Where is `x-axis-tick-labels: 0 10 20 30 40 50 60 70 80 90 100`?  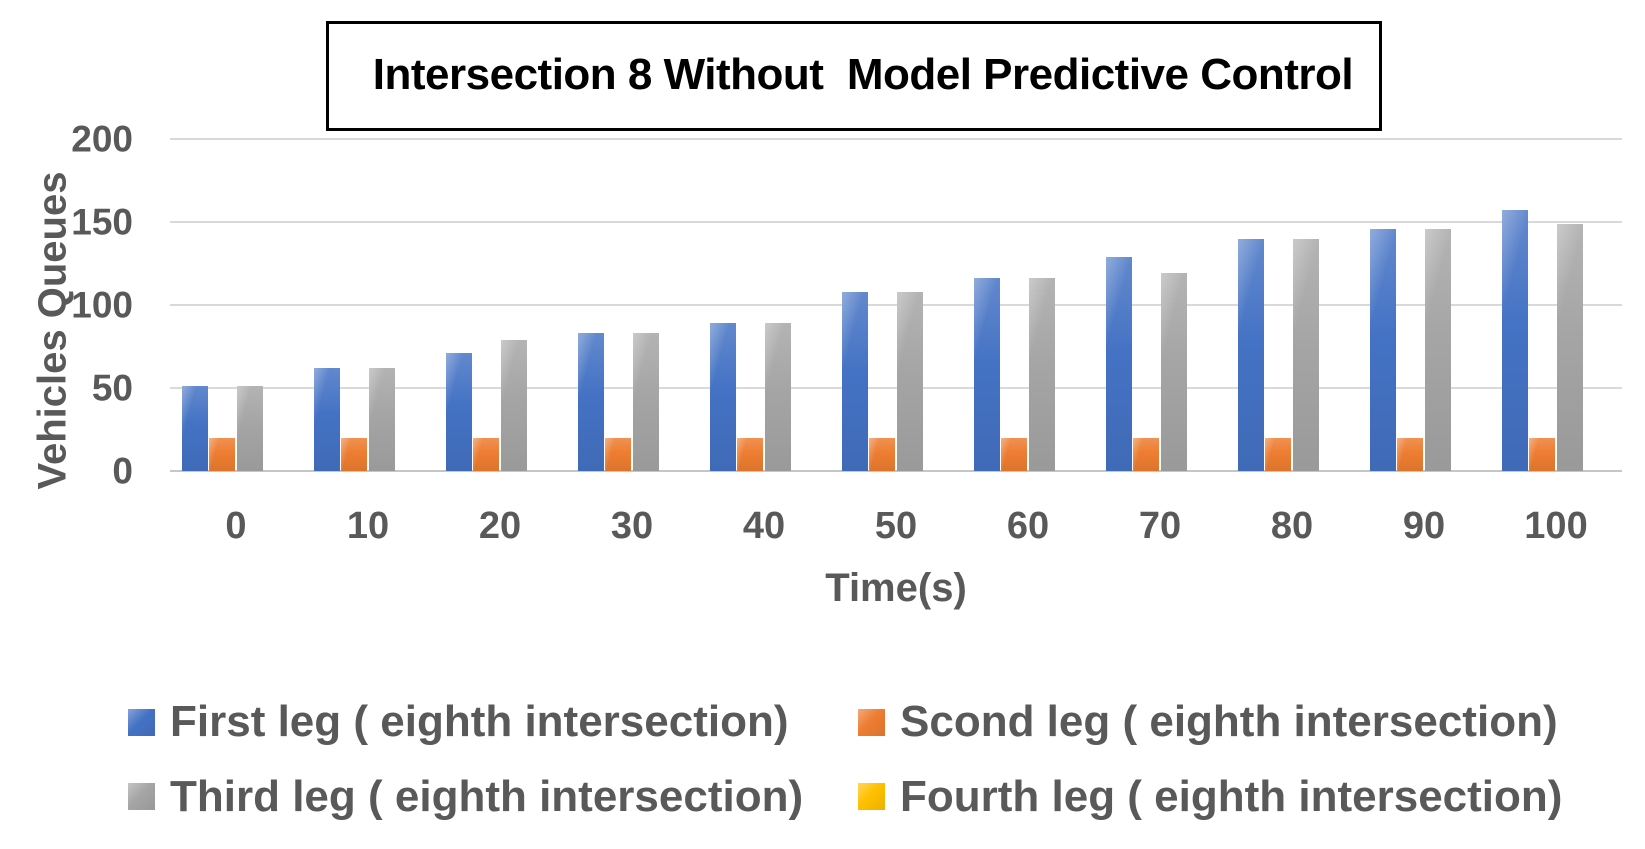
x-axis-tick-labels: 0 10 20 30 40 50 60 70 80 90 100 is located at coordinates (896, 526).